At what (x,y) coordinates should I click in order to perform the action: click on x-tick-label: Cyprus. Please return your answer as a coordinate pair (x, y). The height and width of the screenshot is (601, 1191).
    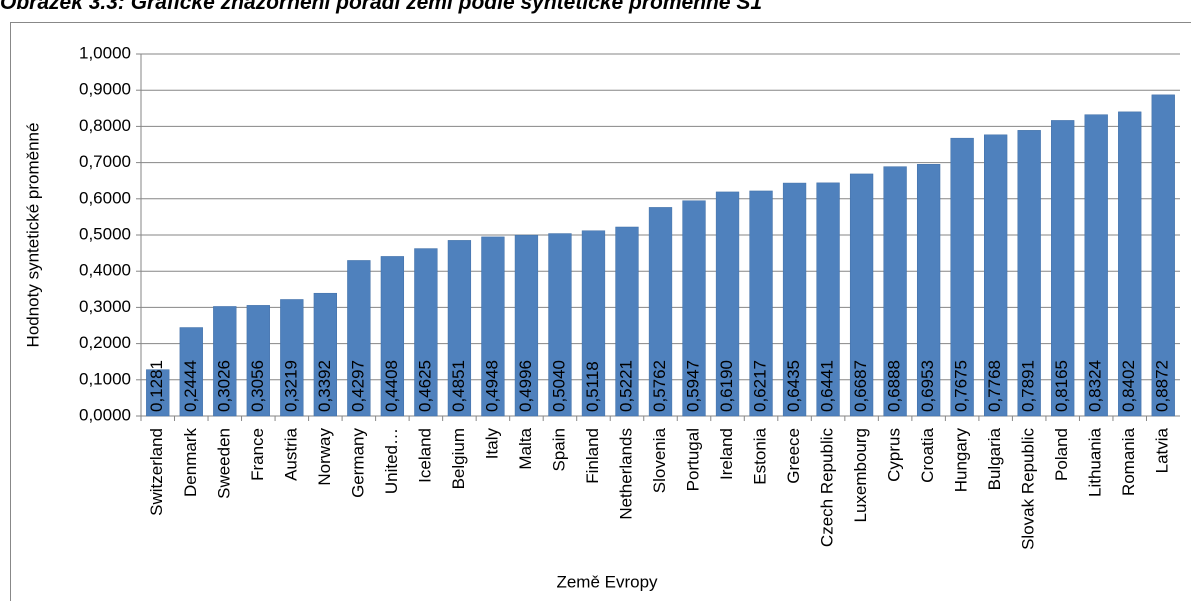
    Looking at the image, I should click on (894, 455).